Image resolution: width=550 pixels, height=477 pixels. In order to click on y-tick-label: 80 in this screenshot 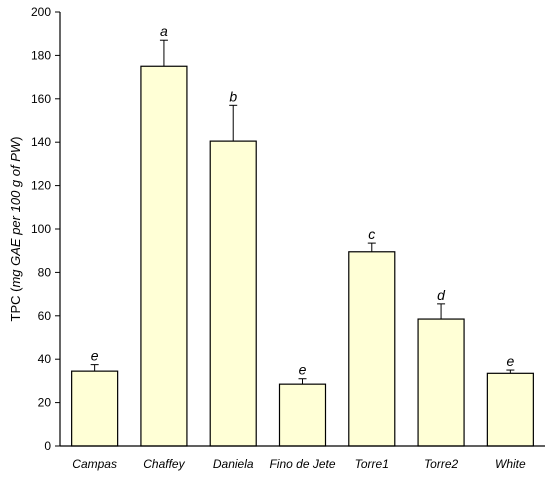, I will do `click(45, 272)`.